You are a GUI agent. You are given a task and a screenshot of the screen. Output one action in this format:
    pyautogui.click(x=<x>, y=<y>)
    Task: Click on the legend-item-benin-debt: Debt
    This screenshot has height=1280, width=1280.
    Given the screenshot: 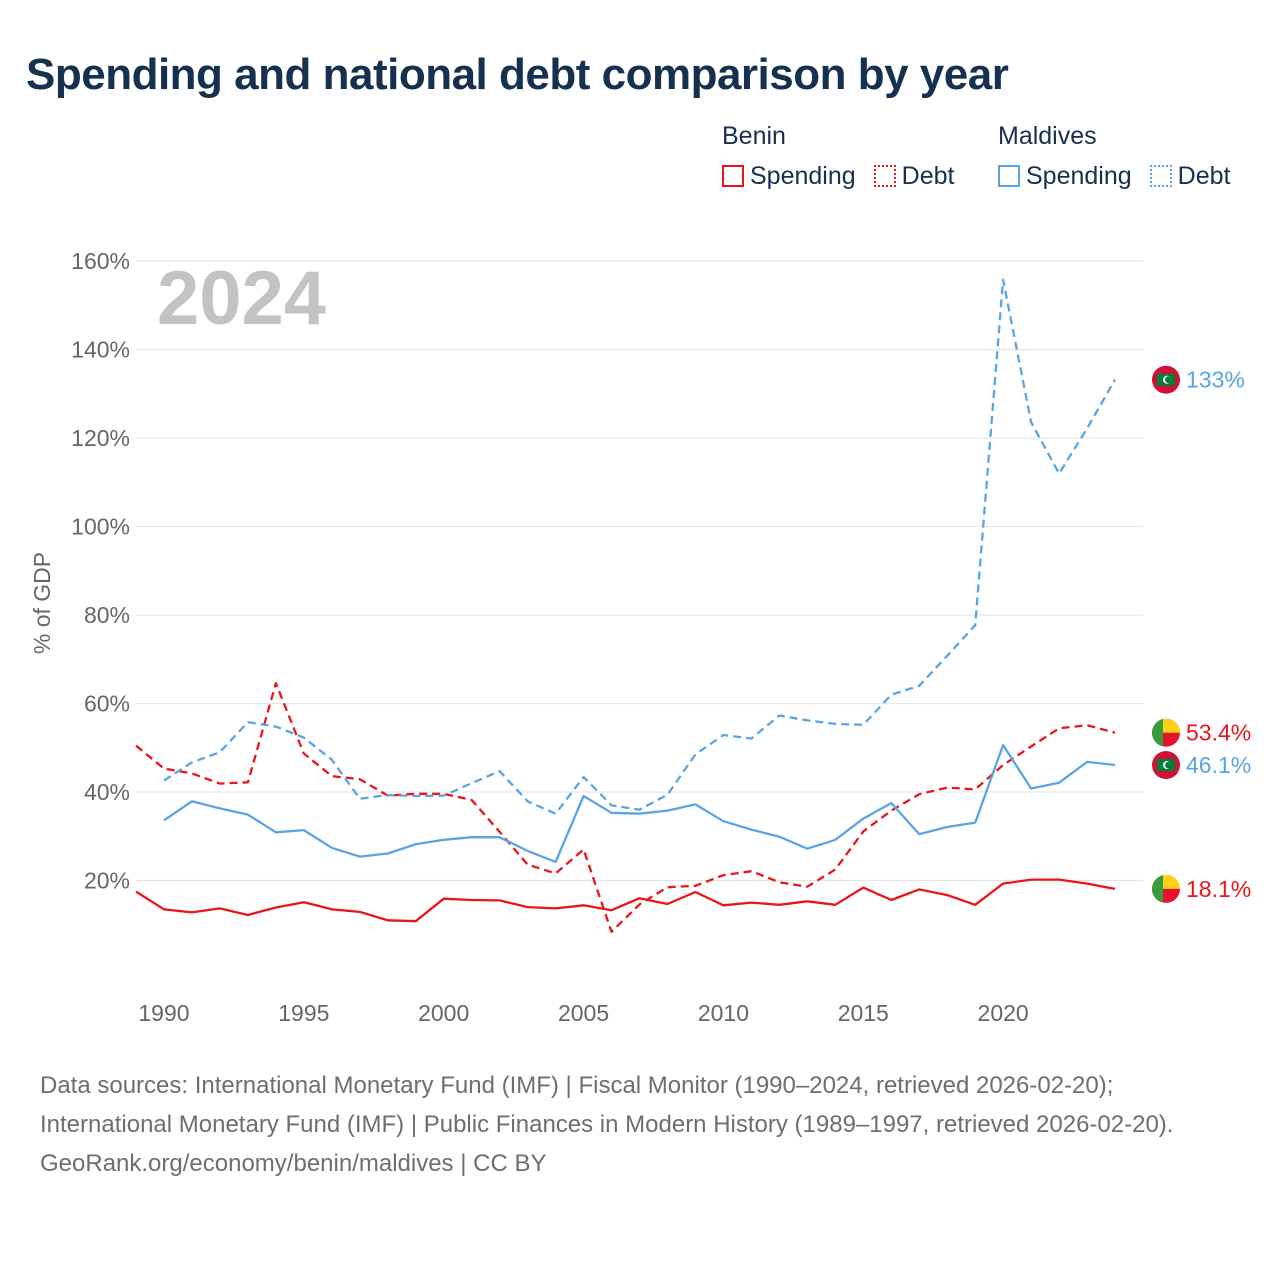 What is the action you would take?
    pyautogui.click(x=914, y=176)
    